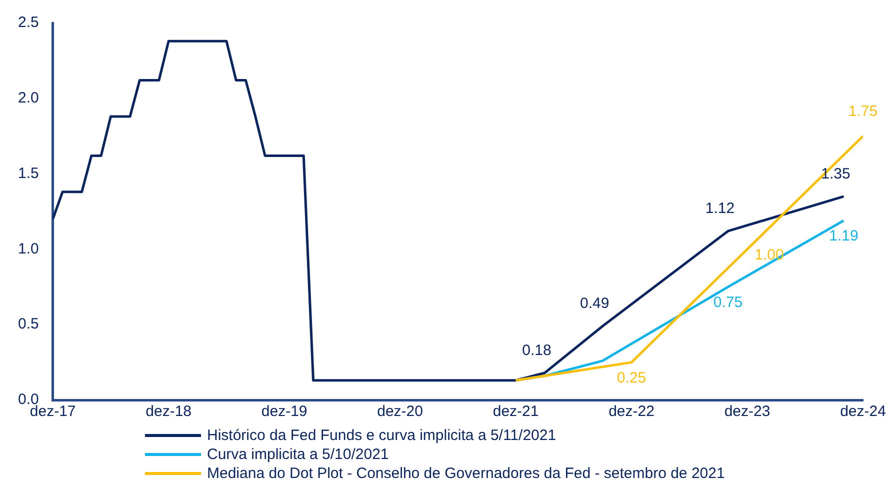 The height and width of the screenshot is (486, 893). What do you see at coordinates (843, 236) in the screenshot?
I see `data-label: 1.19` at bounding box center [843, 236].